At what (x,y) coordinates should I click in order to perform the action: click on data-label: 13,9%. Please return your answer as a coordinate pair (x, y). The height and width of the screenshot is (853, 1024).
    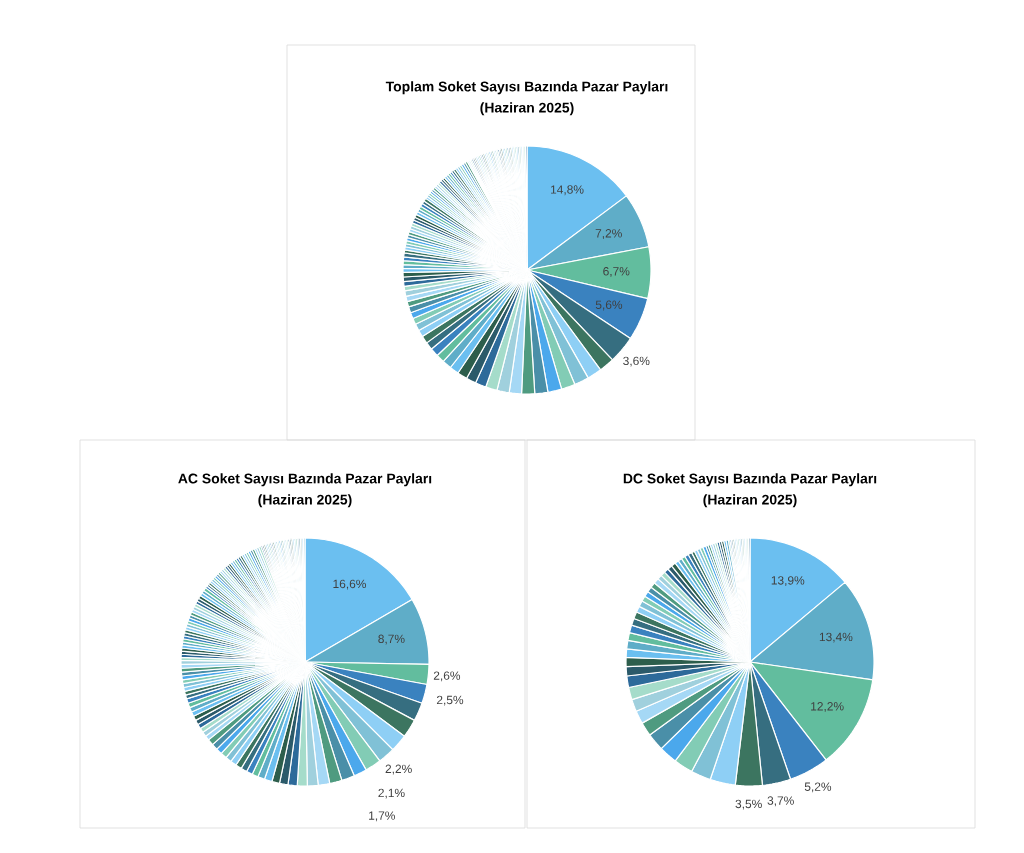
    Looking at the image, I should click on (788, 581).